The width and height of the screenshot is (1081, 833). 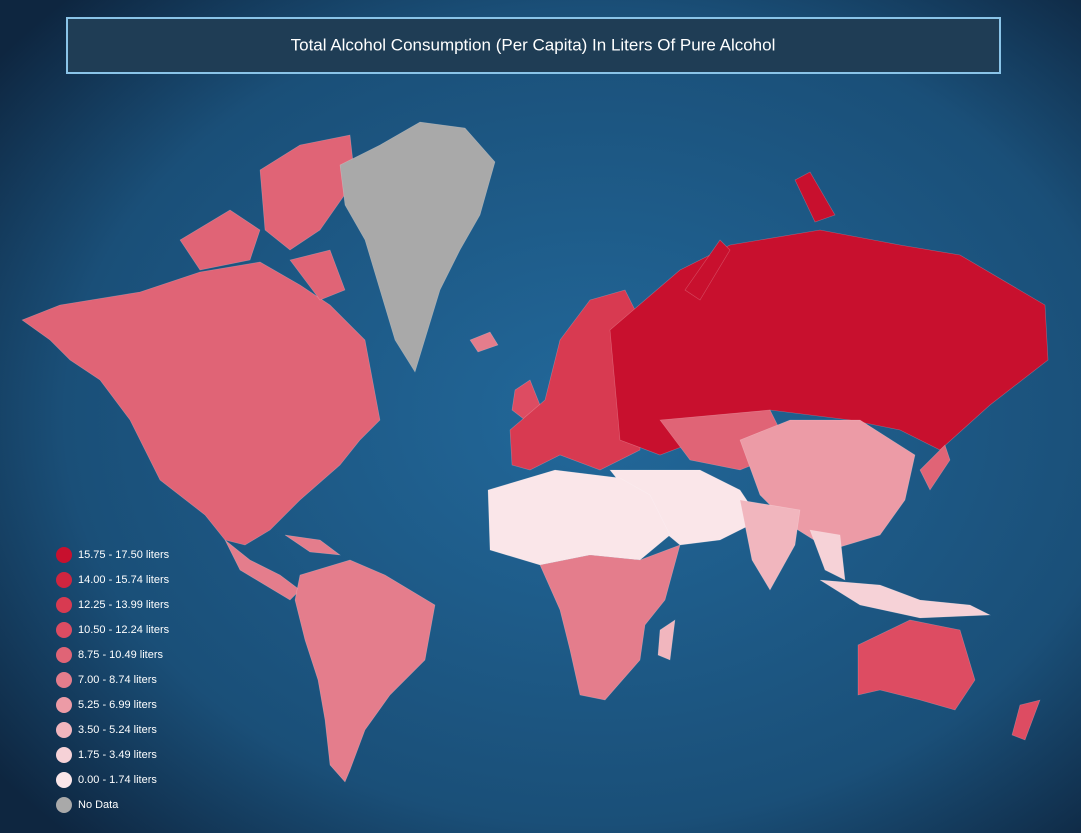 What do you see at coordinates (98, 805) in the screenshot?
I see `legend-label: No Data` at bounding box center [98, 805].